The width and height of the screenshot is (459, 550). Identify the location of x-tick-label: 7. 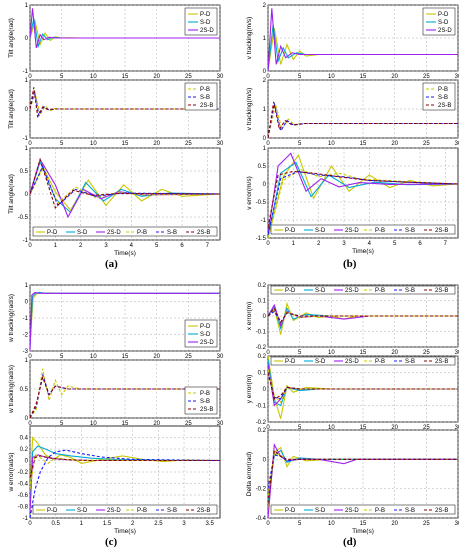
(446, 244).